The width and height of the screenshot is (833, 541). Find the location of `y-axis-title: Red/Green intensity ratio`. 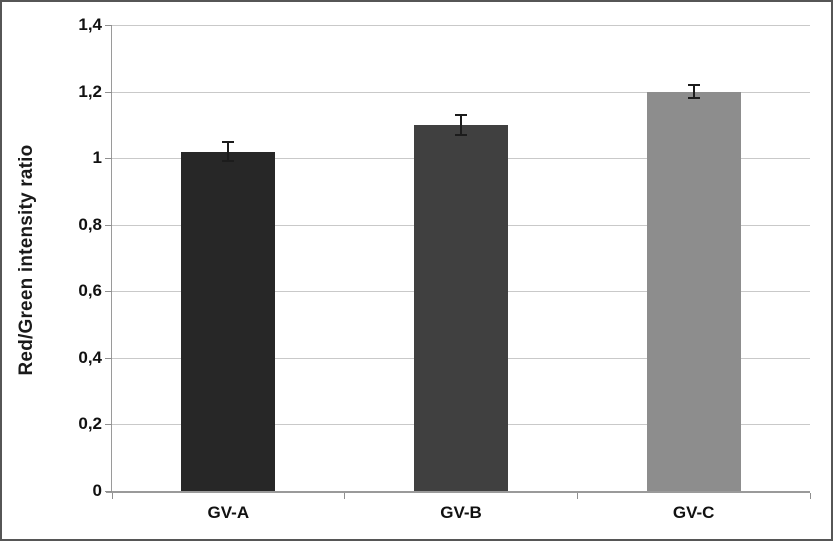

y-axis-title: Red/Green intensity ratio is located at coordinates (26, 260).